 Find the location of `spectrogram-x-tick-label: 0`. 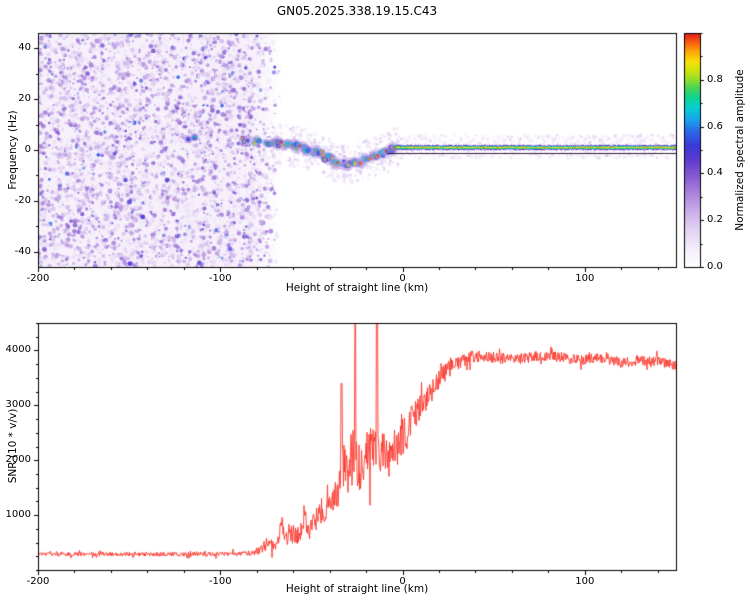

spectrogram-x-tick-label: 0 is located at coordinates (402, 278).